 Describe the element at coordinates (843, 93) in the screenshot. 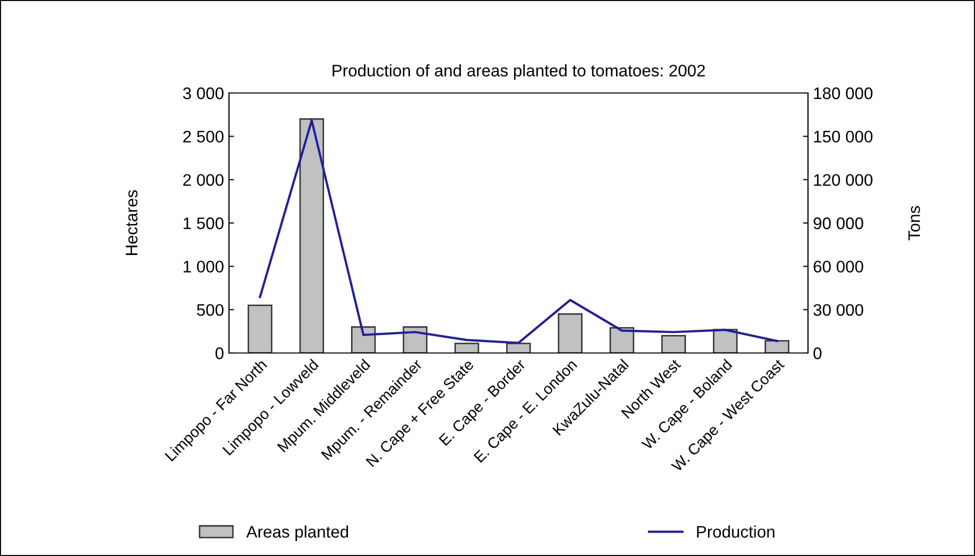

I see `y2-tick-label: 180 000` at that location.